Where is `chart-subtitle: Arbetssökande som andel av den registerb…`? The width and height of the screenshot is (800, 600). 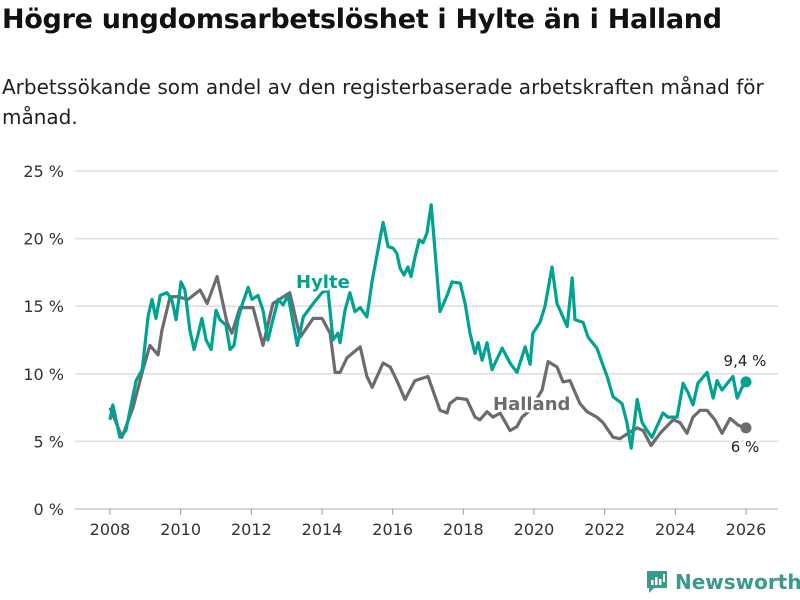
chart-subtitle: Arbetssökande som andel av den registerb… is located at coordinates (383, 102).